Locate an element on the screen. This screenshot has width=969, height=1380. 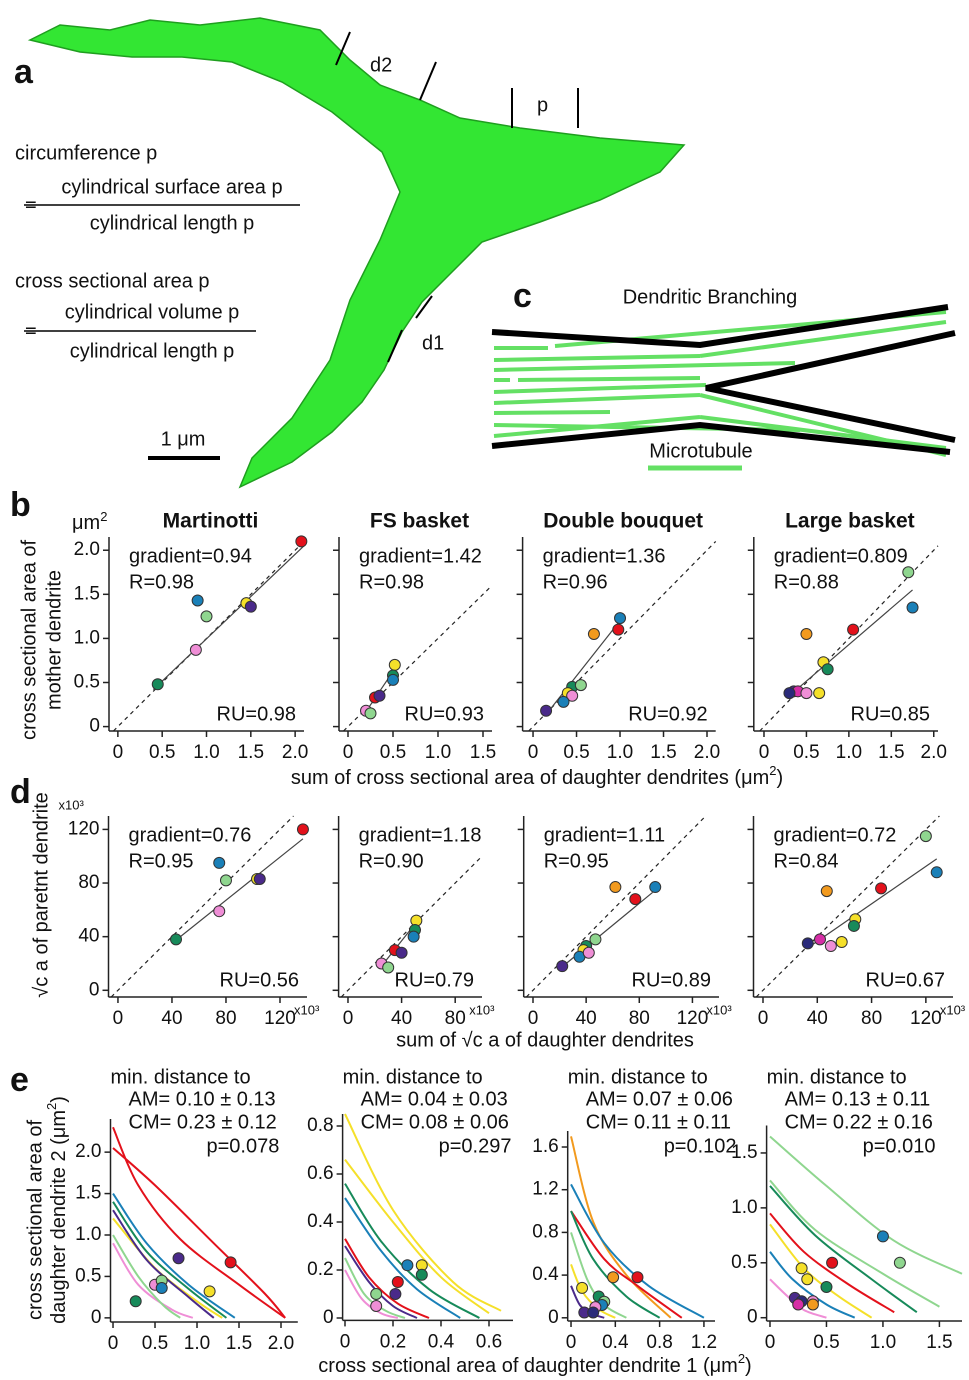
annotation: AM= 0.13 ± 0.11 is located at coordinates (858, 1099).